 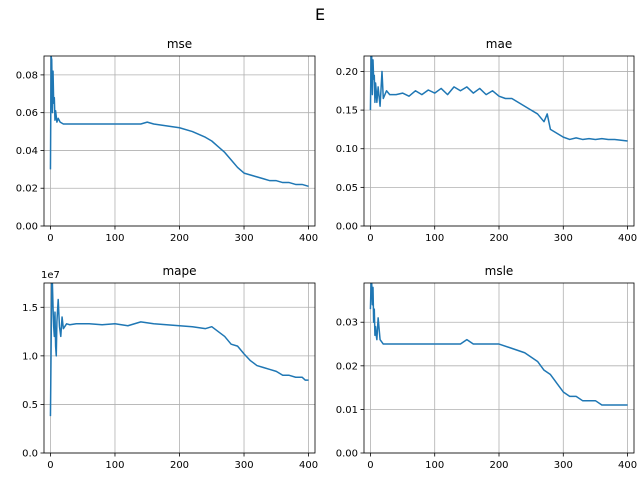 I want to click on y-tick-label: 0.03, so click(x=347, y=323).